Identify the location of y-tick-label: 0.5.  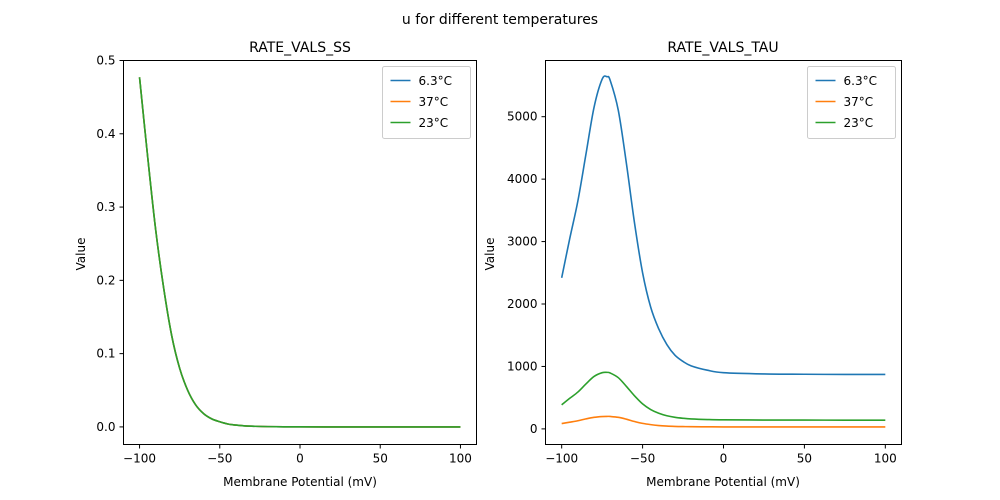
(105, 61).